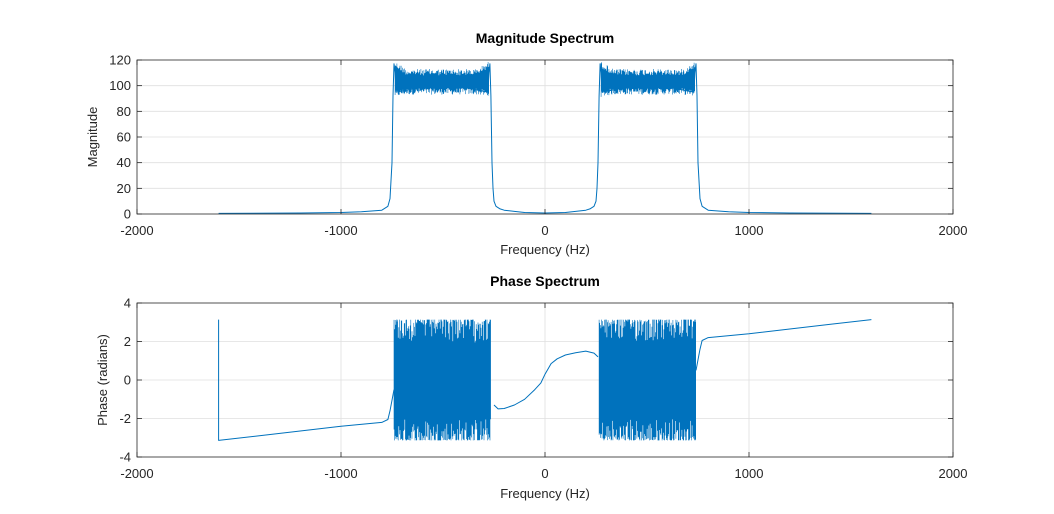  I want to click on y-tick-label: 60, so click(124, 137).